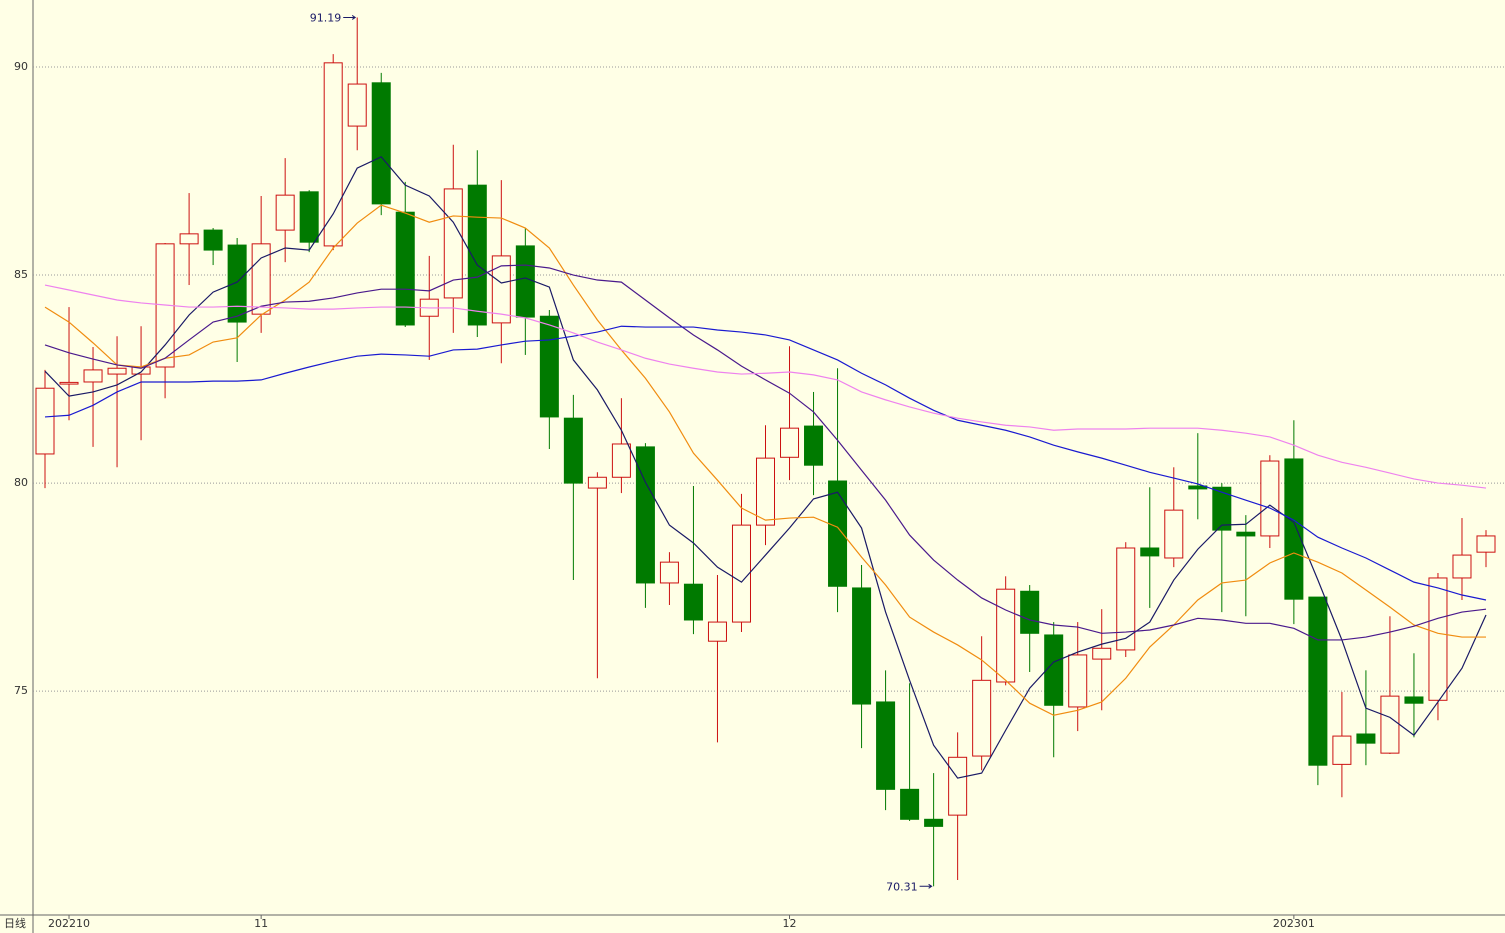  I want to click on y-tick-label: 75, so click(21, 690).